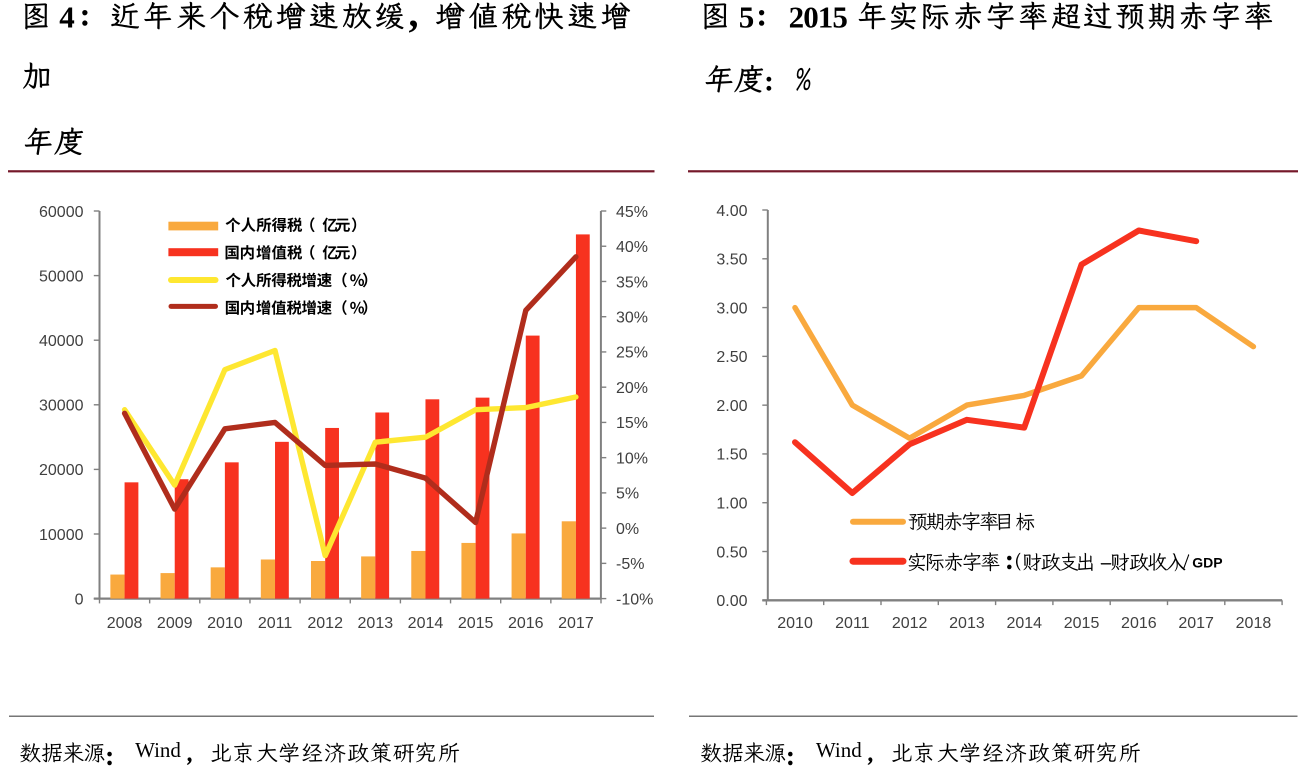  I want to click on svg-text: 4.00, so click(731, 211).